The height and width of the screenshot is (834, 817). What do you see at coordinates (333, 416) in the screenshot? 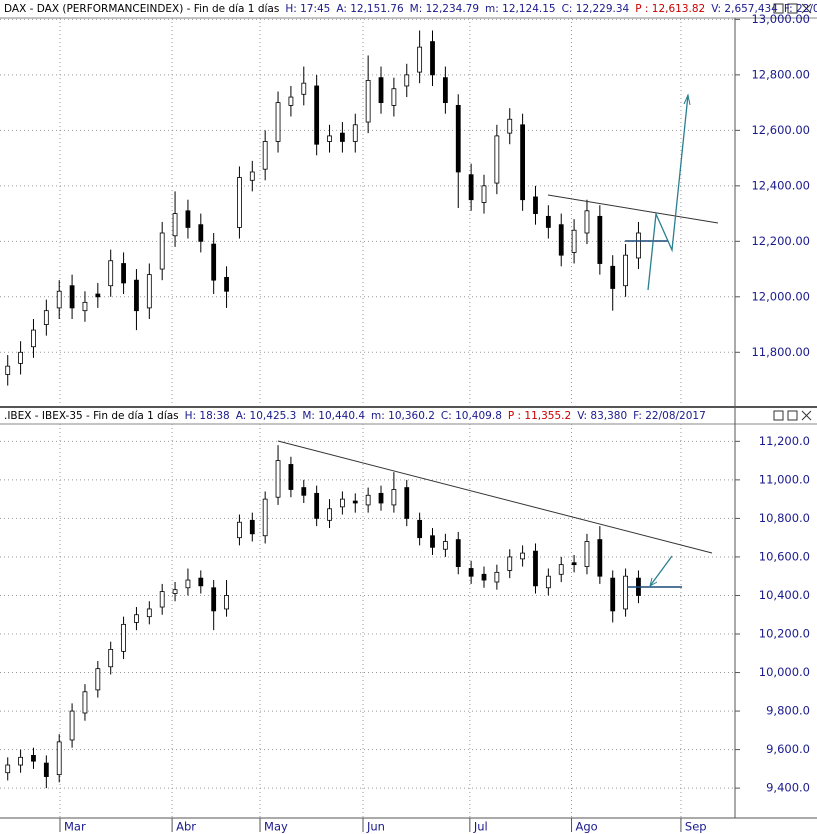
I see `header-field: M: 10,440.4` at bounding box center [333, 416].